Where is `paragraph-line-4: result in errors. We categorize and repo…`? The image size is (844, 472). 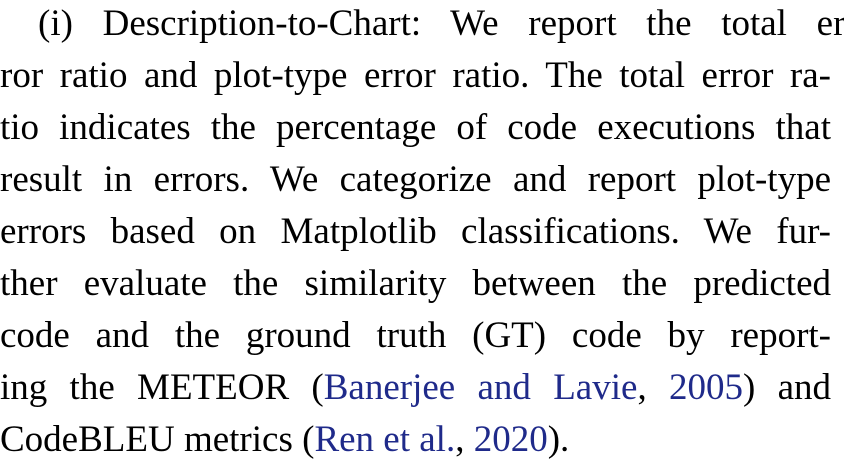 paragraph-line-4: result in errors. We categorize and repo… is located at coordinates (415, 179).